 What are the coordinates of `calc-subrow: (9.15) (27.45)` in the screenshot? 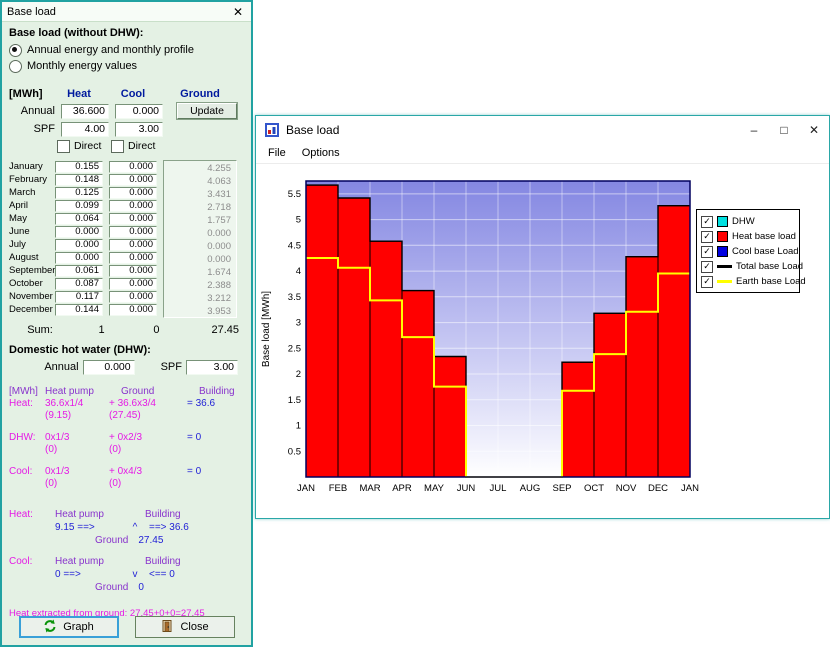 It's located at (126, 416).